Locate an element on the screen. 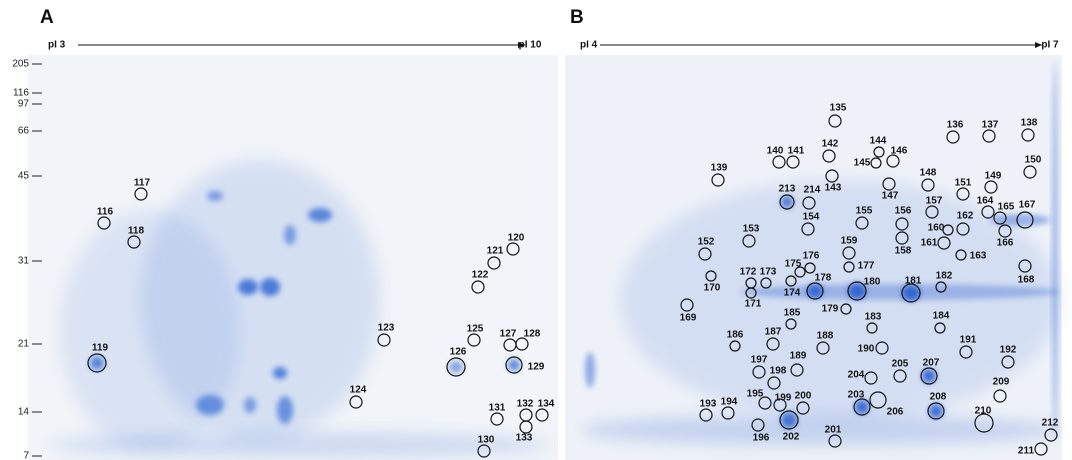  spot-label: 204 is located at coordinates (856, 375).